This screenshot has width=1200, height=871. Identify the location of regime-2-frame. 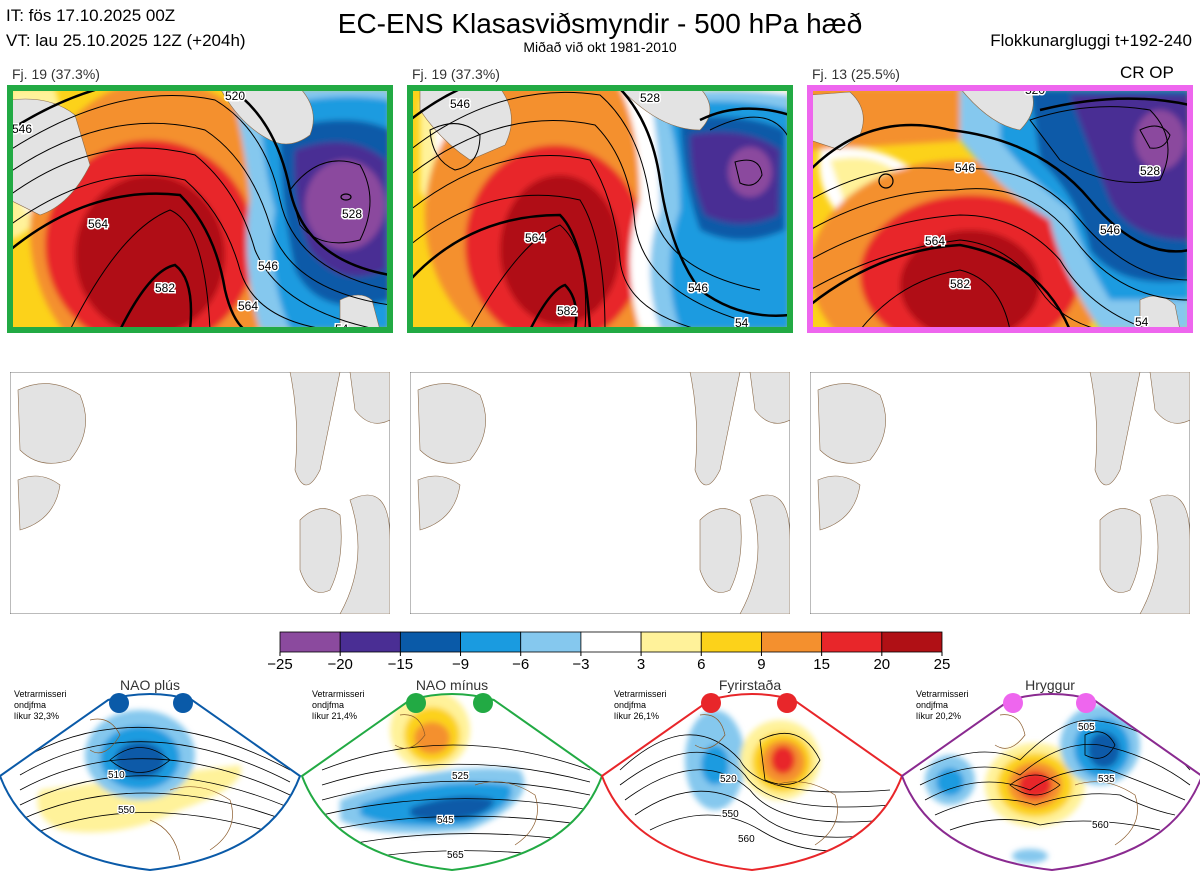
(452, 782).